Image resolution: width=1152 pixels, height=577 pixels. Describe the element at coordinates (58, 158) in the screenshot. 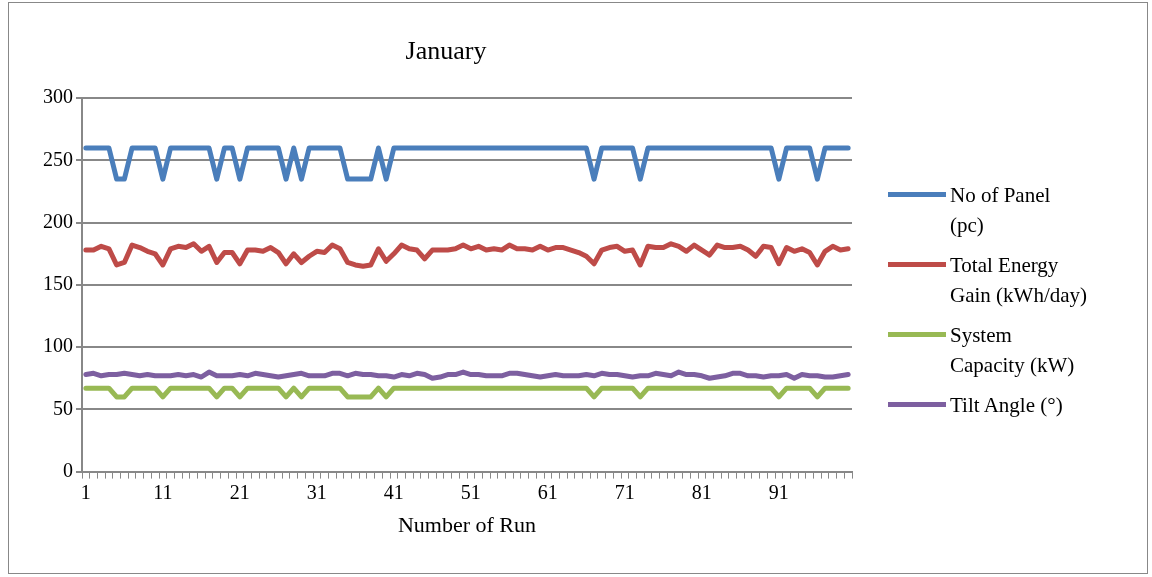

I see `y-tick-label: 250` at that location.